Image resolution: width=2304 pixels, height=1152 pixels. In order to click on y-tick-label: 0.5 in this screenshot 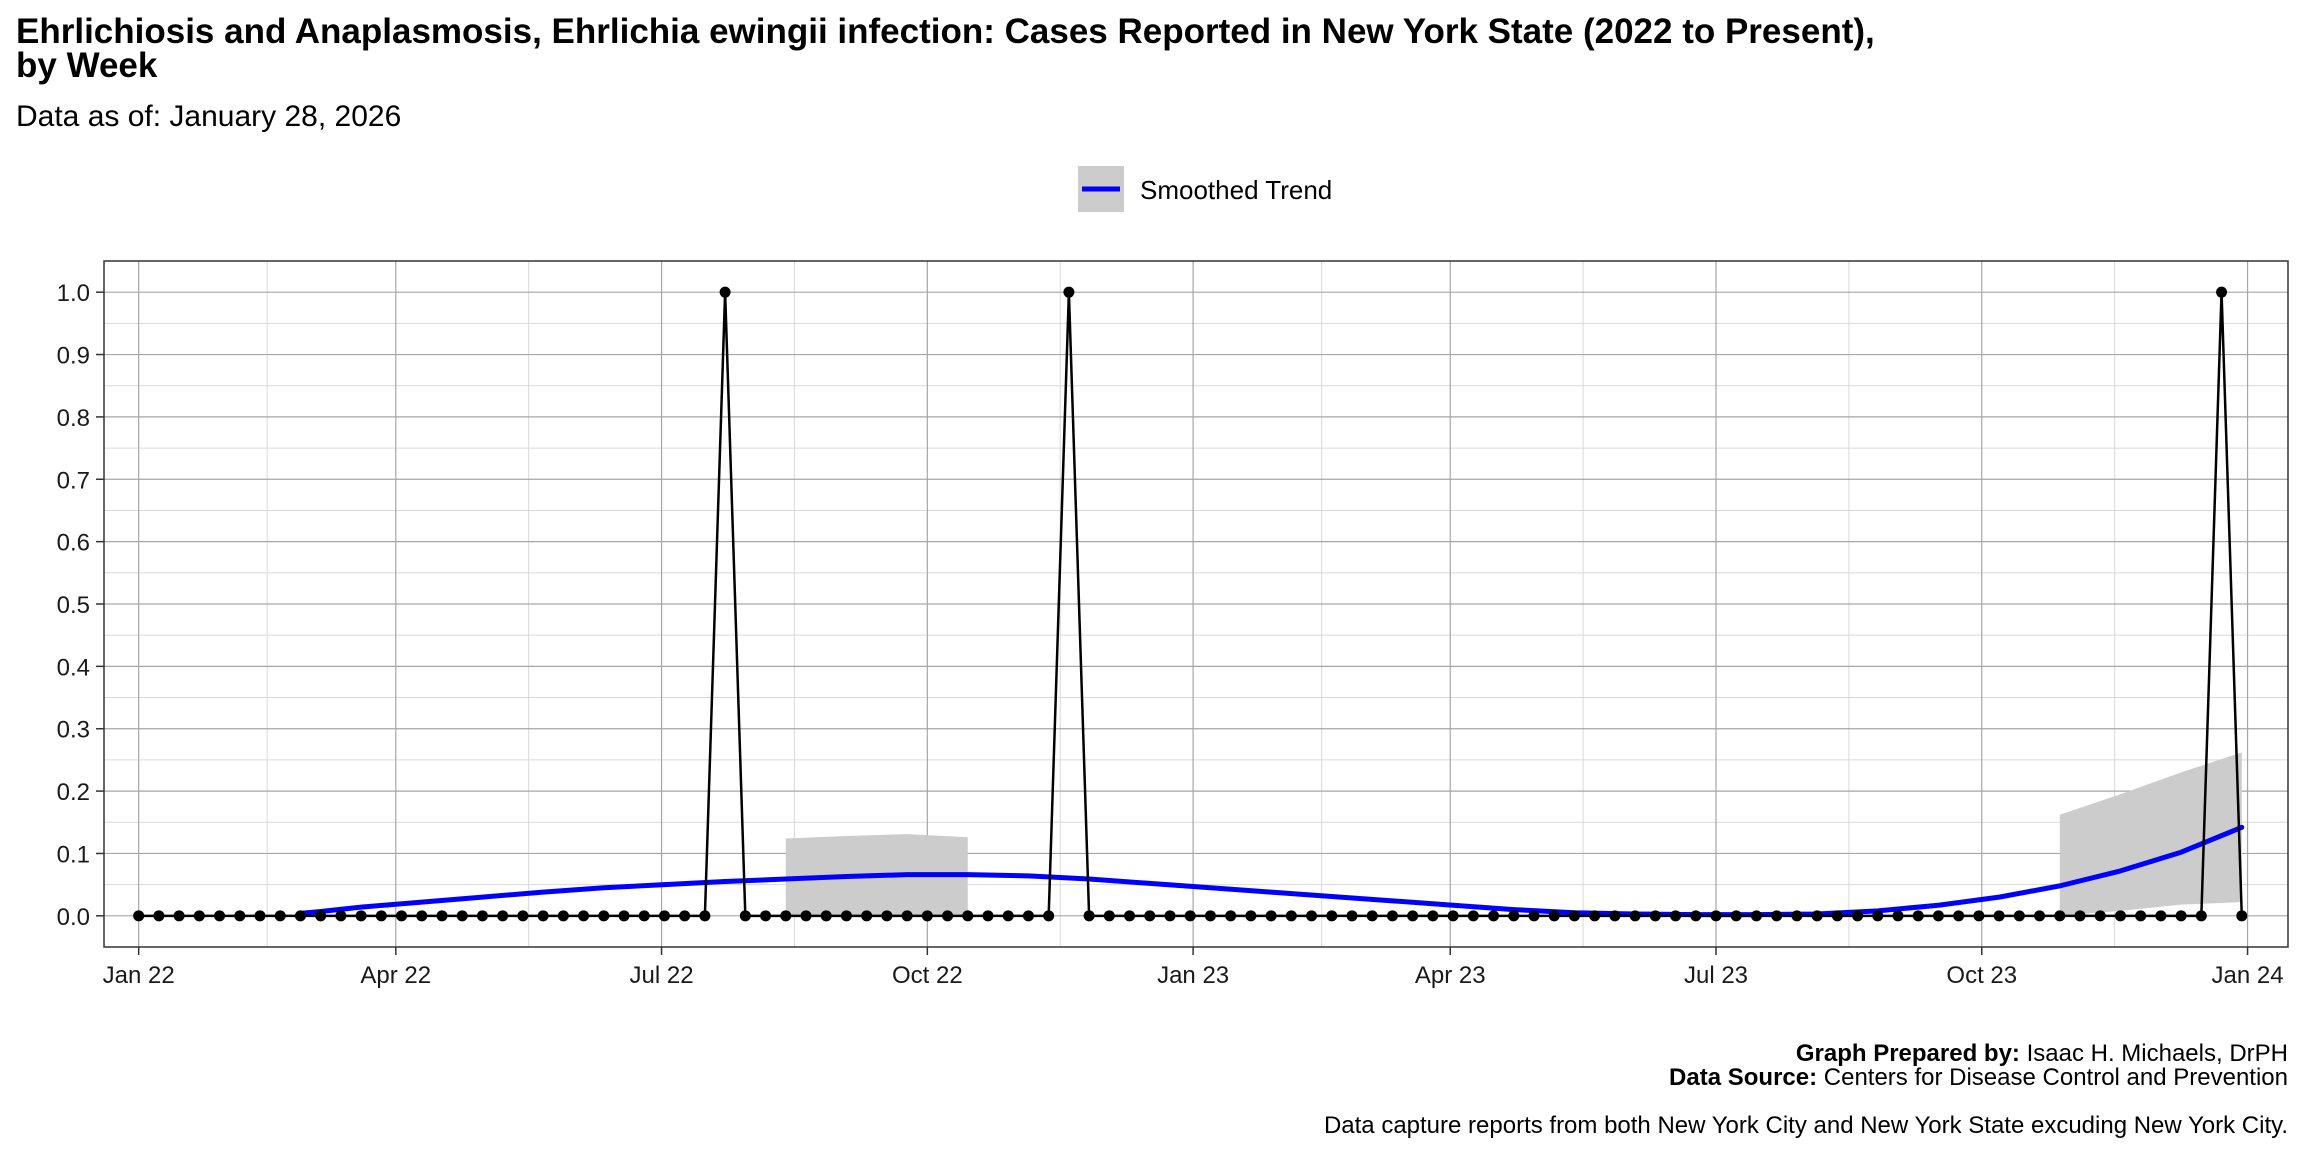, I will do `click(73, 605)`.